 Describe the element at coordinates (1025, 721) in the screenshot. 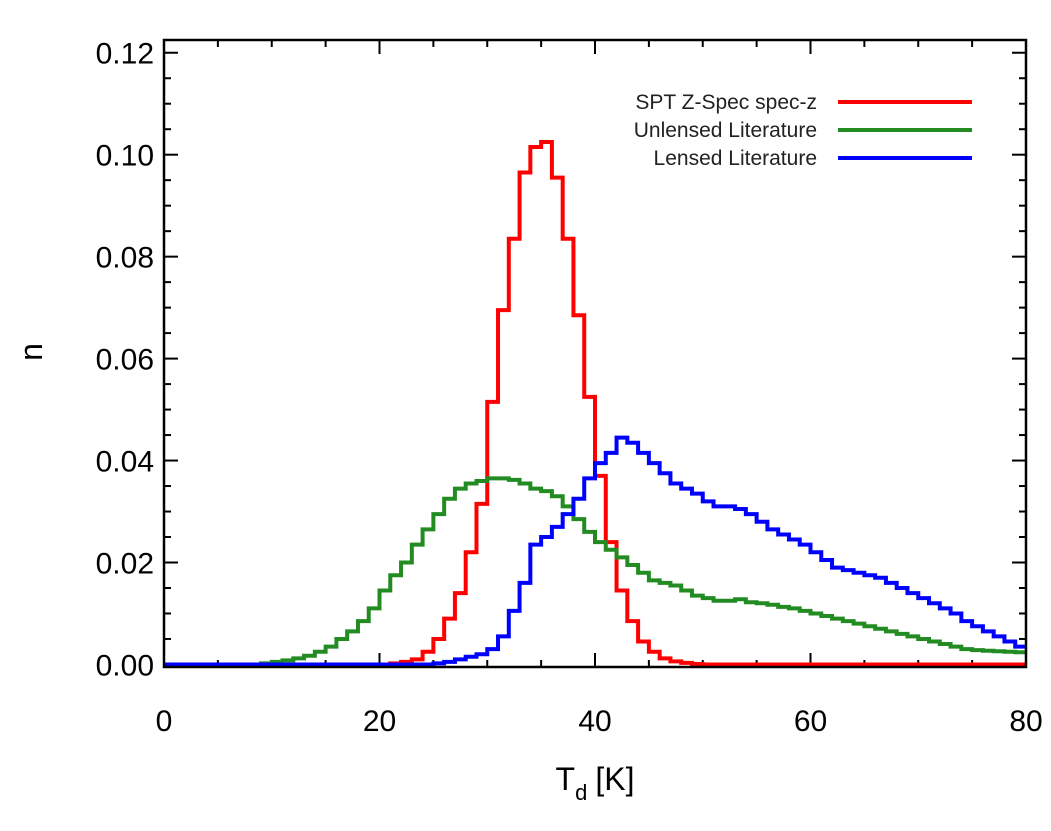

I see `x-tick-label: 80` at that location.